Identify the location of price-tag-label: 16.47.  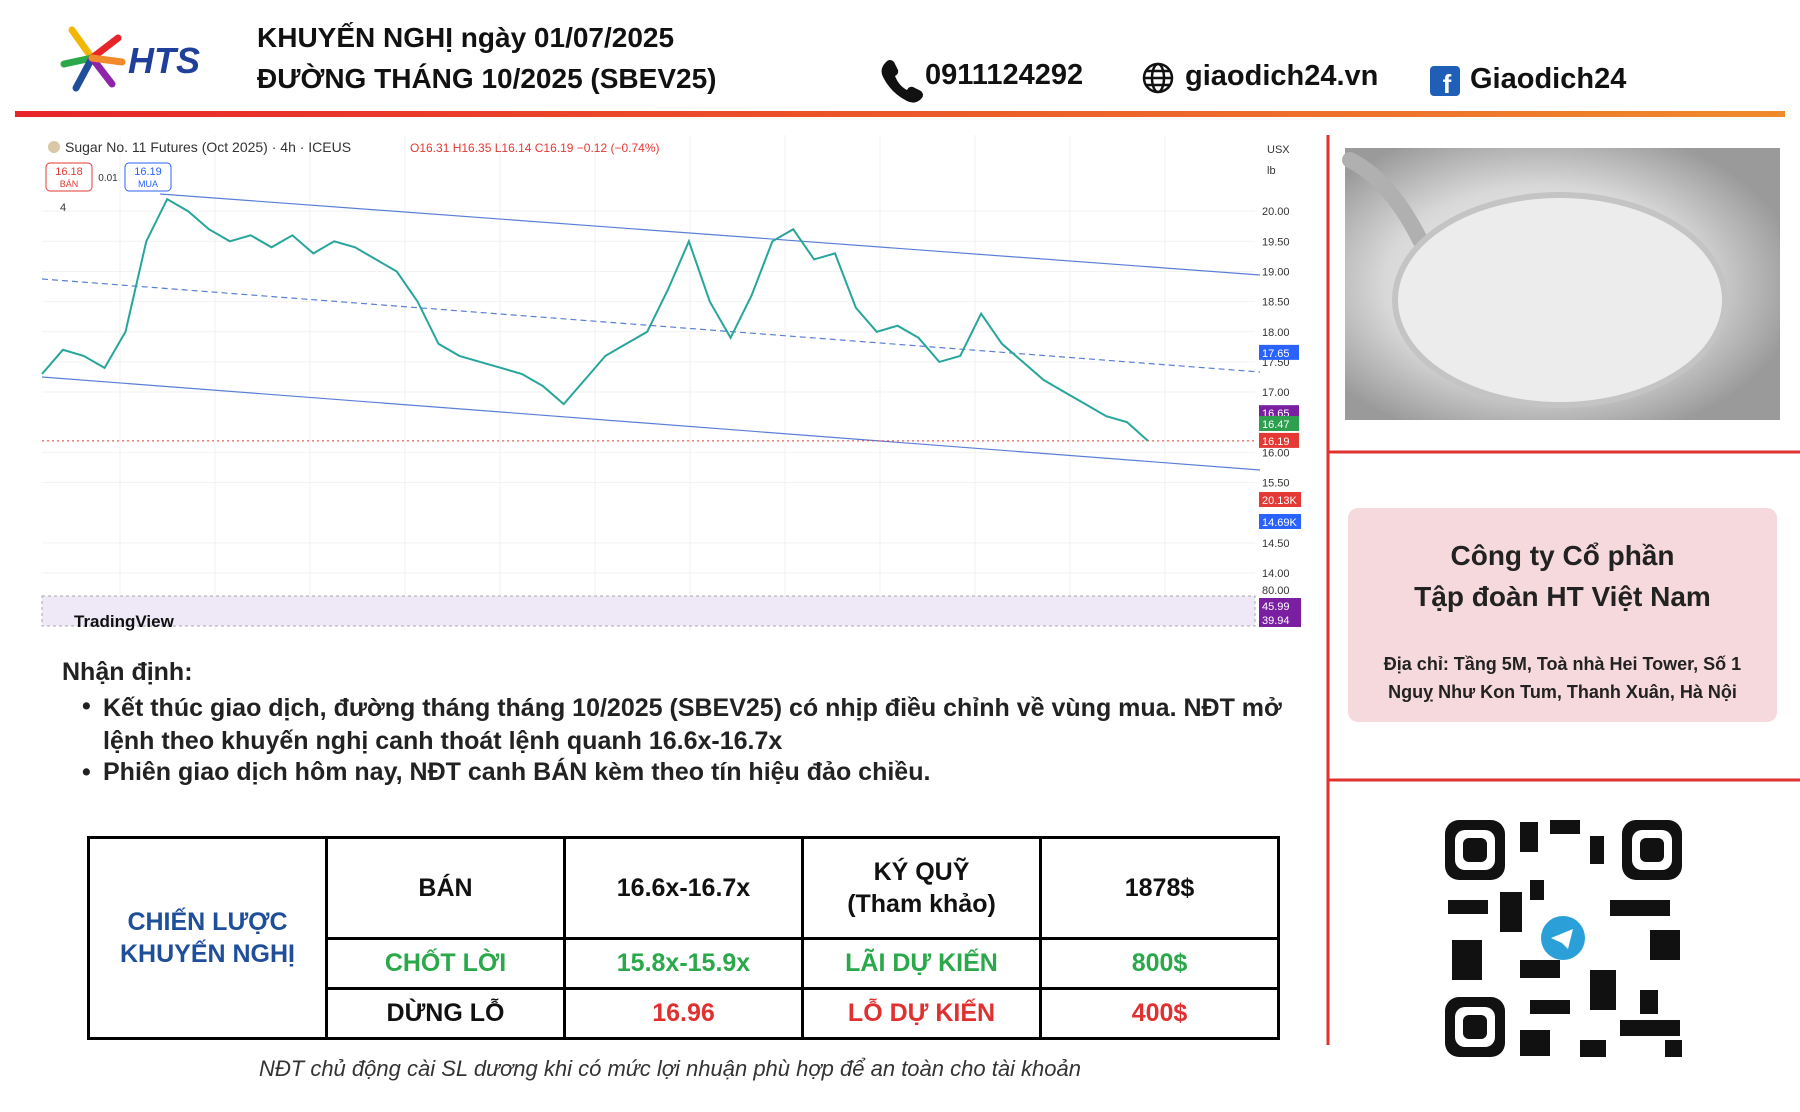
(1276, 425).